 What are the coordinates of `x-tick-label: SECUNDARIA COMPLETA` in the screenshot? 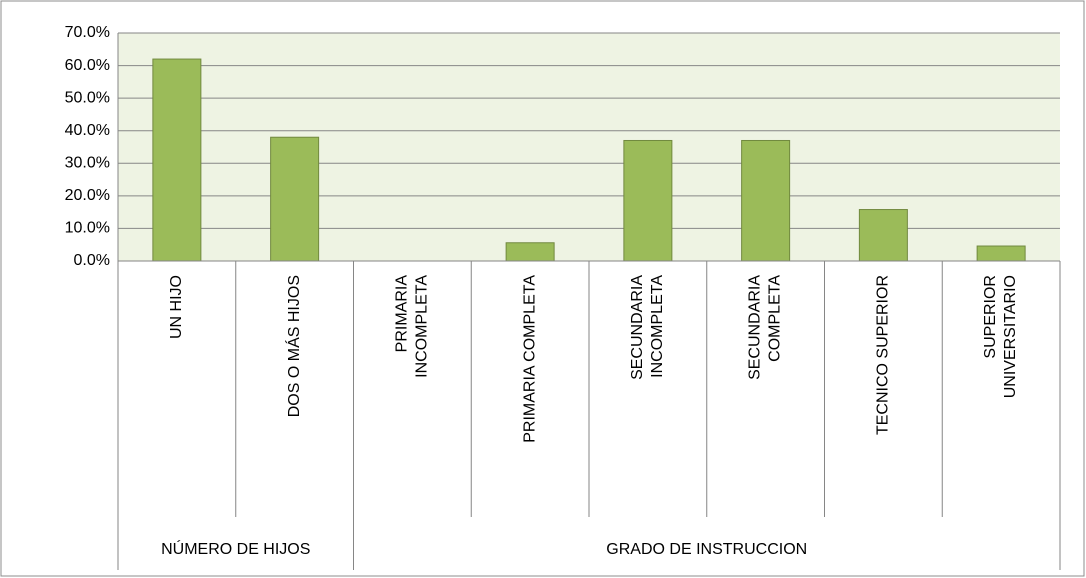 It's located at (765, 327).